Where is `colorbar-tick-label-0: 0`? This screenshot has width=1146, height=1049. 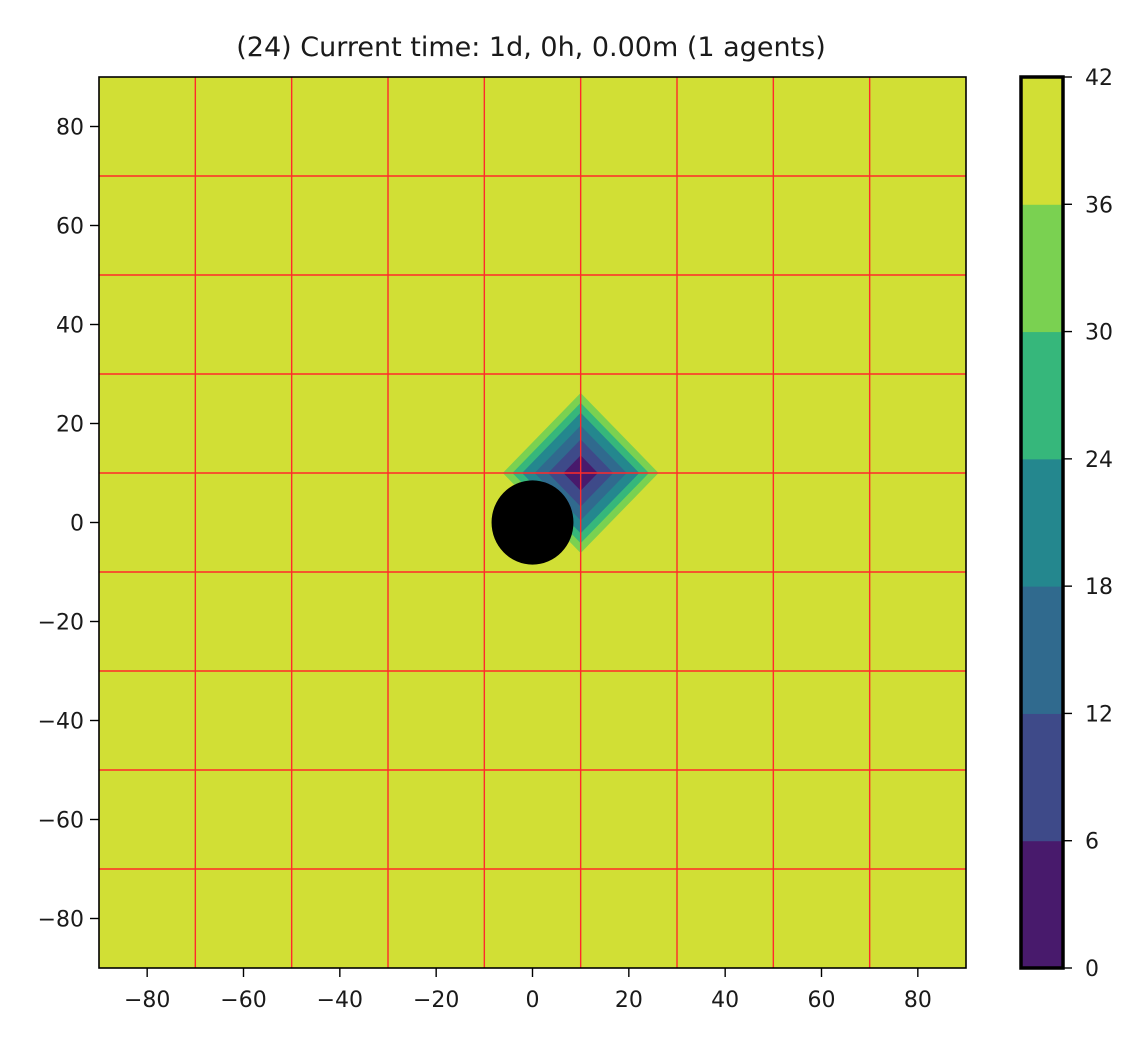
colorbar-tick-label-0: 0 is located at coordinates (1092, 969).